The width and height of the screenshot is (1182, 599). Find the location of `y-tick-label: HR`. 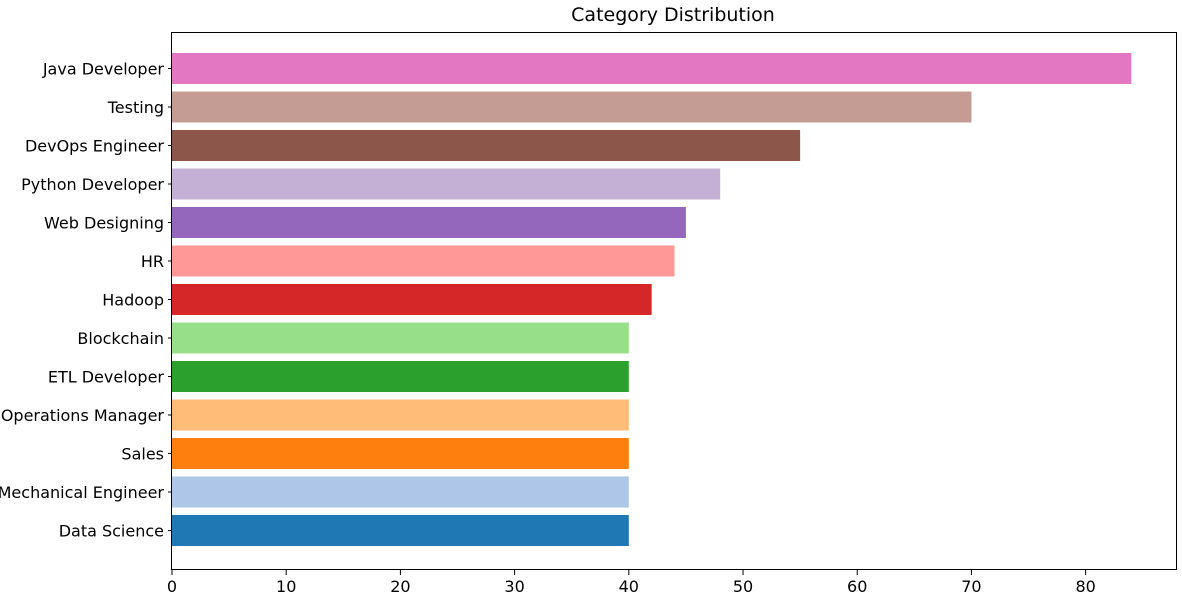

y-tick-label: HR is located at coordinates (152, 261).